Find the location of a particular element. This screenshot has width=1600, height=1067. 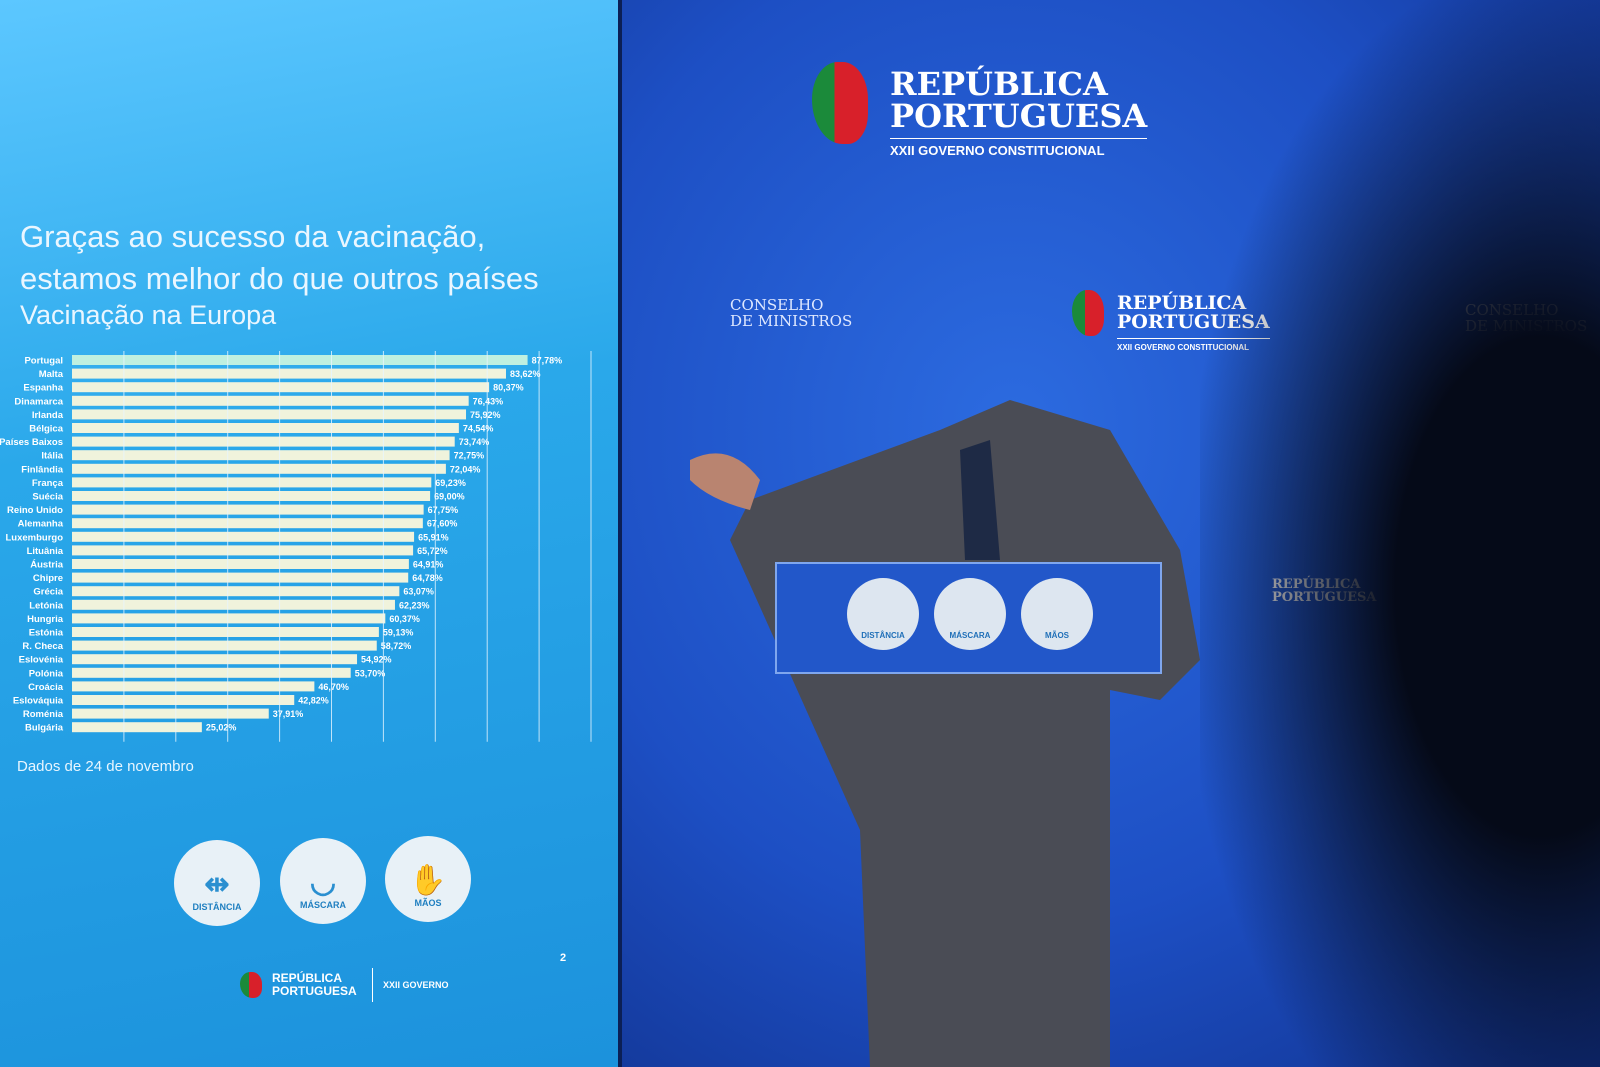

data-label: 62,23% is located at coordinates (414, 605).